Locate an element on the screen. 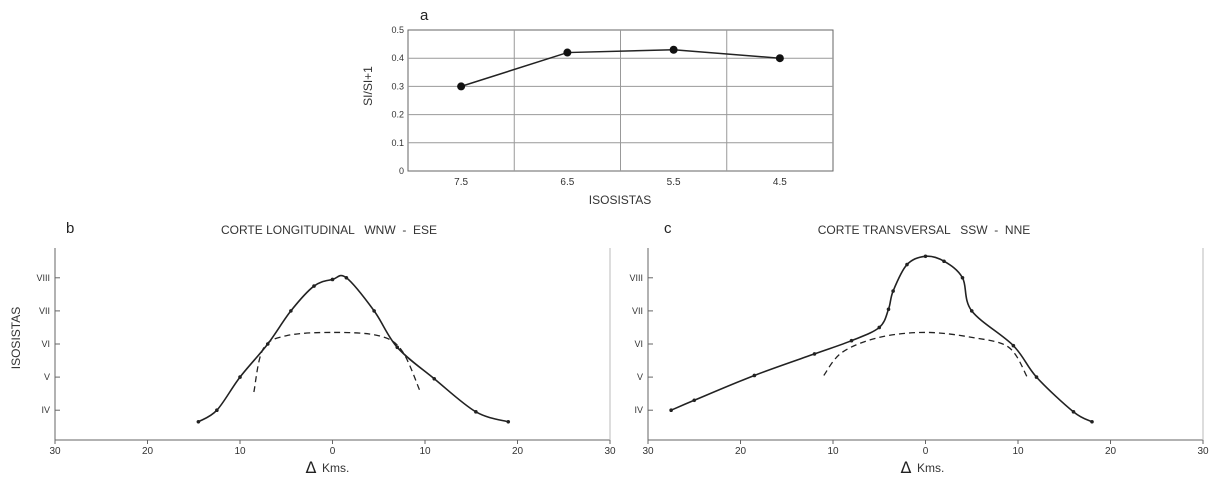 This screenshot has width=1210, height=479. chart-c-marks is located at coordinates (881, 339).